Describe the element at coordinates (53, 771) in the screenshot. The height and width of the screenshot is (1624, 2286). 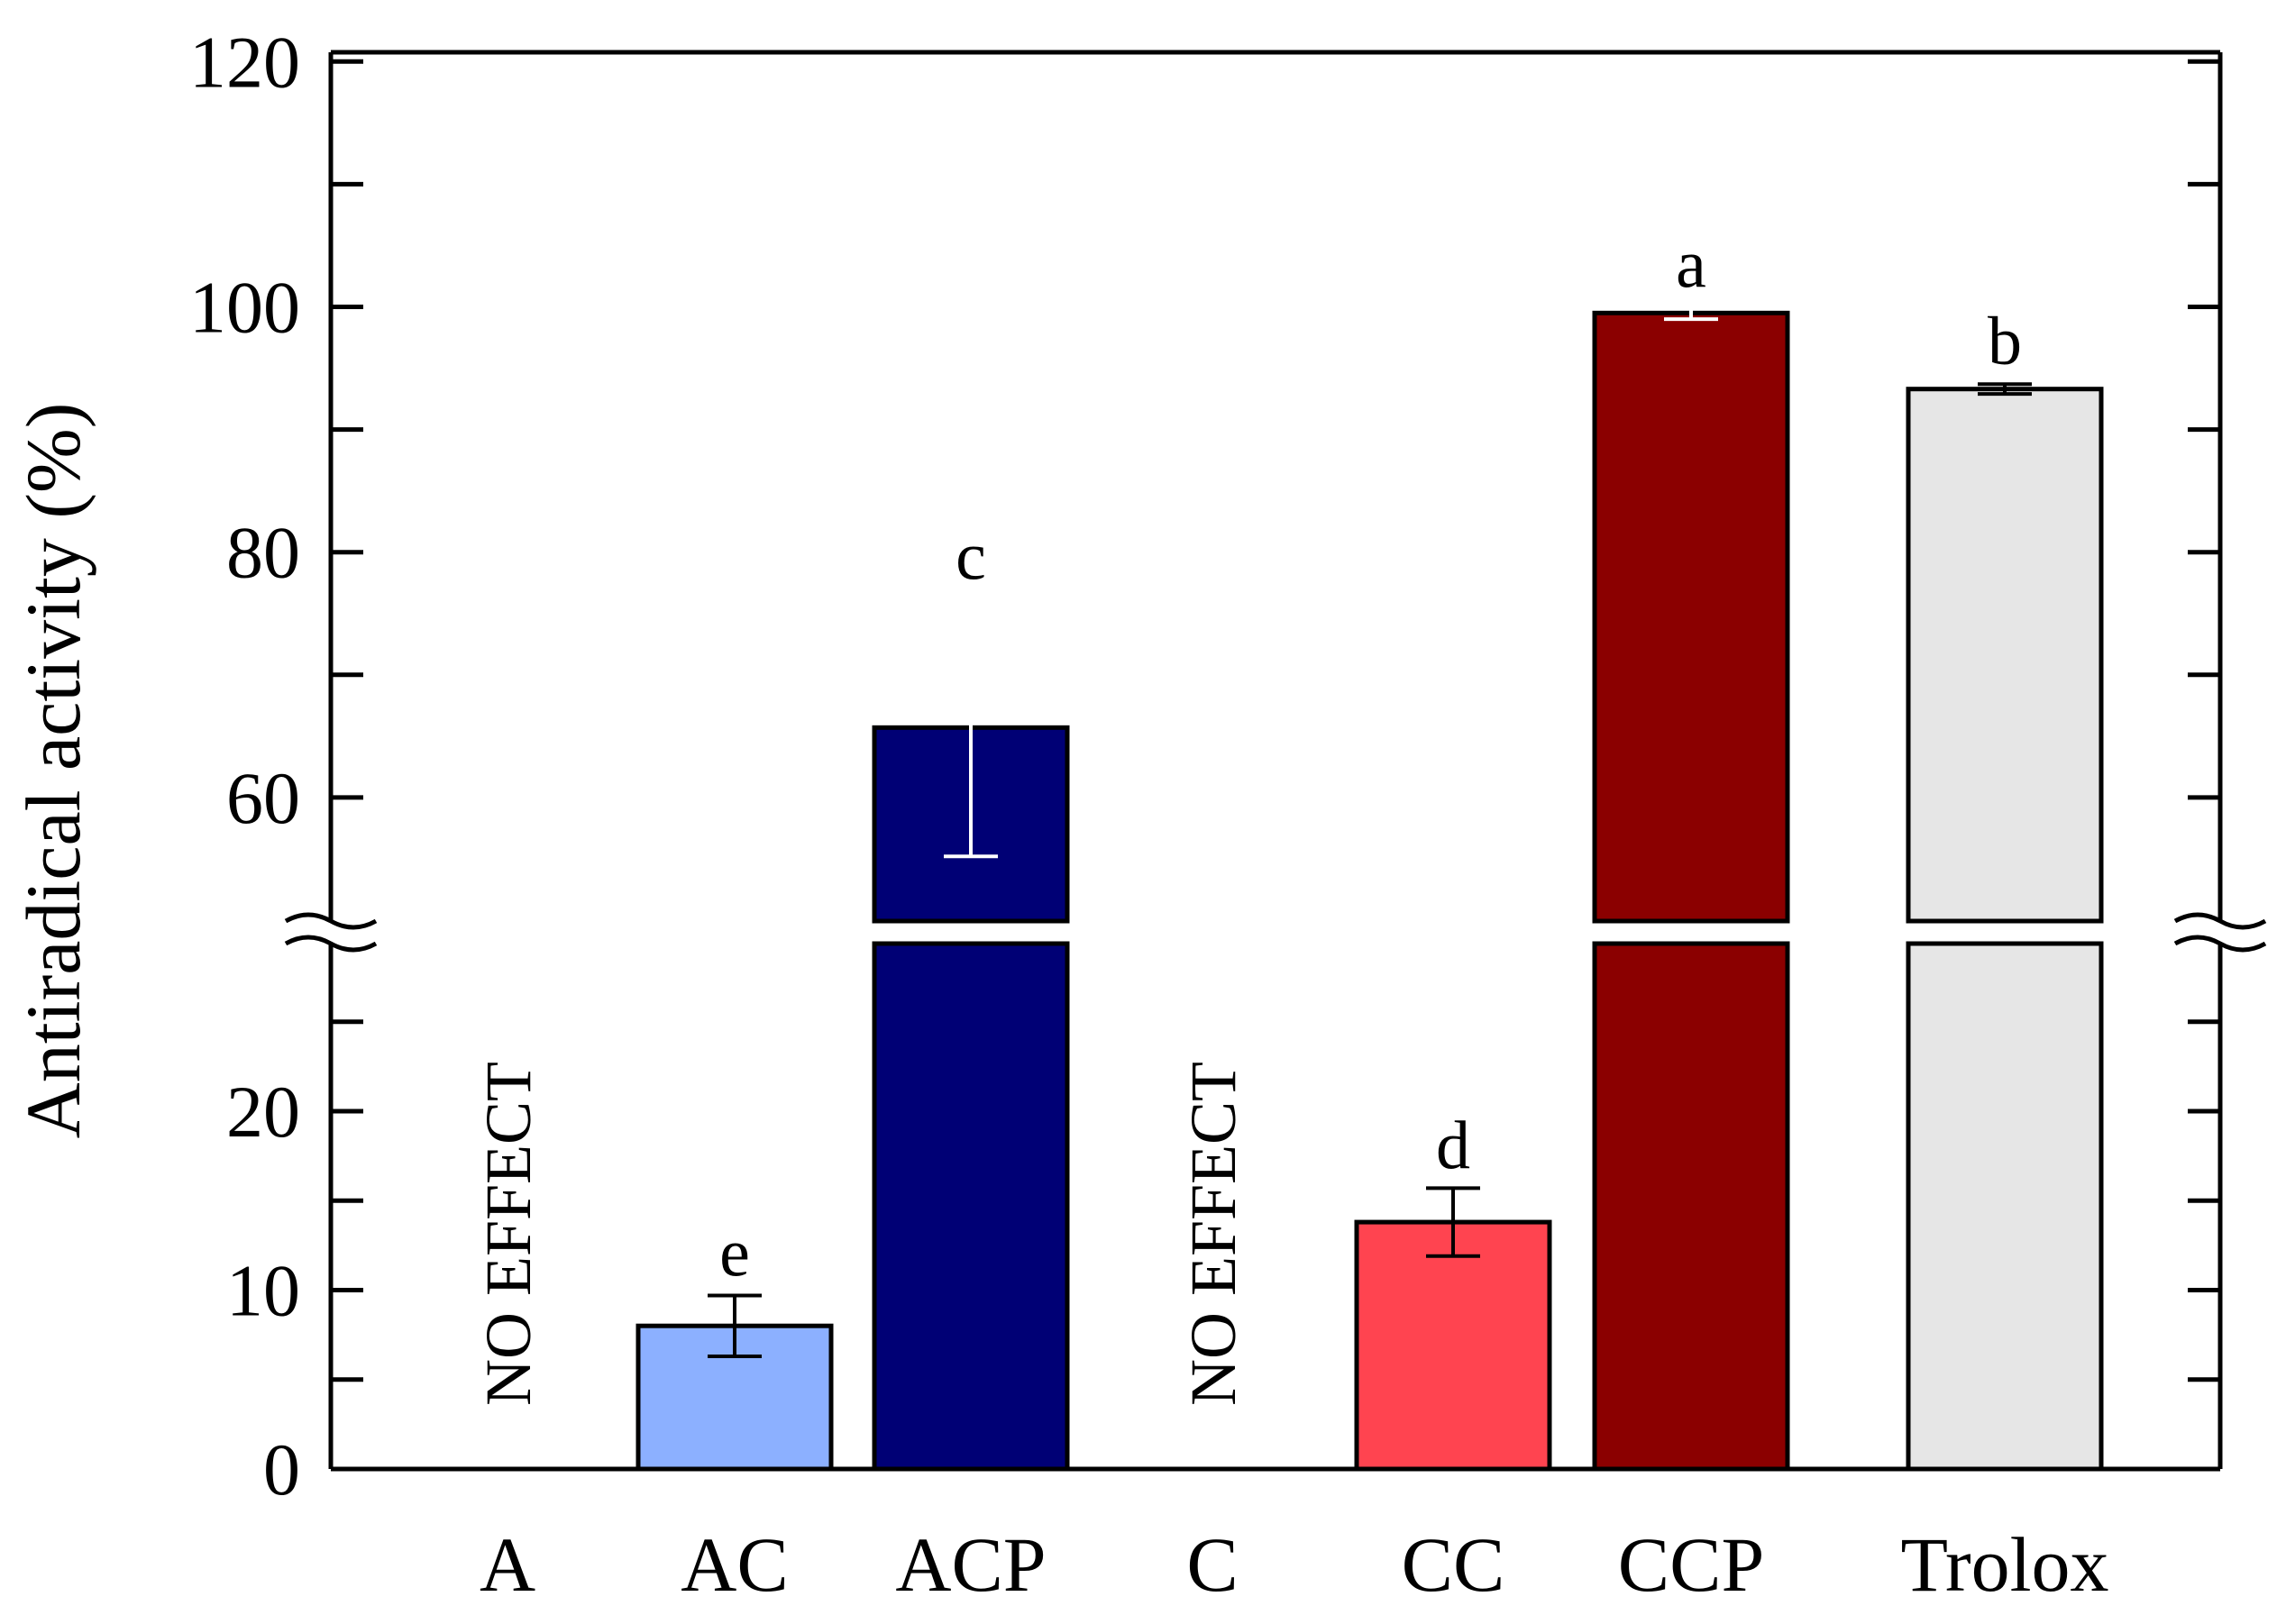
I see `y-axis-title: Antiradical activity (%)` at that location.